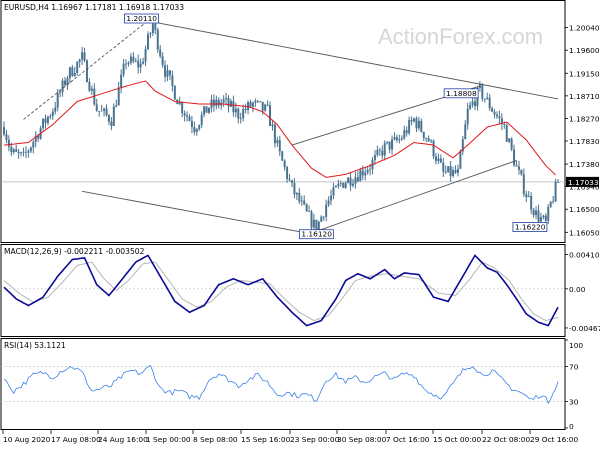 This screenshot has height=450, width=600. I want to click on price-label: 1.16220, so click(530, 227).